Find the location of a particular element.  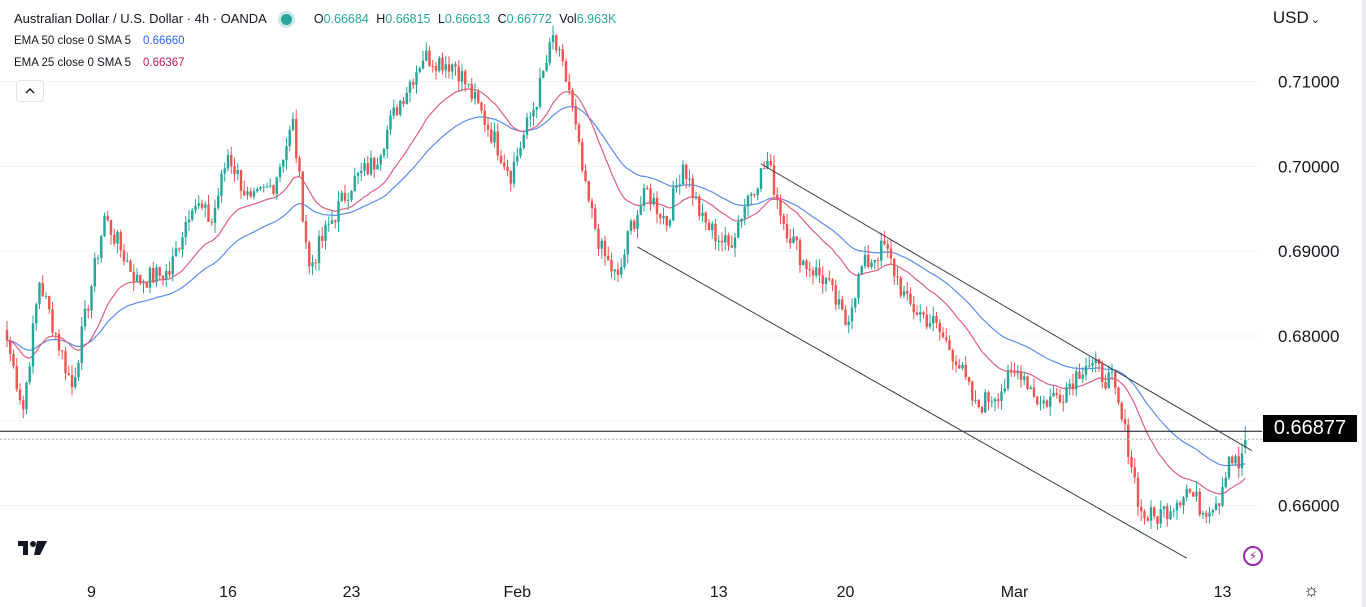

lightning-icon: ⚡ is located at coordinates (1253, 556).